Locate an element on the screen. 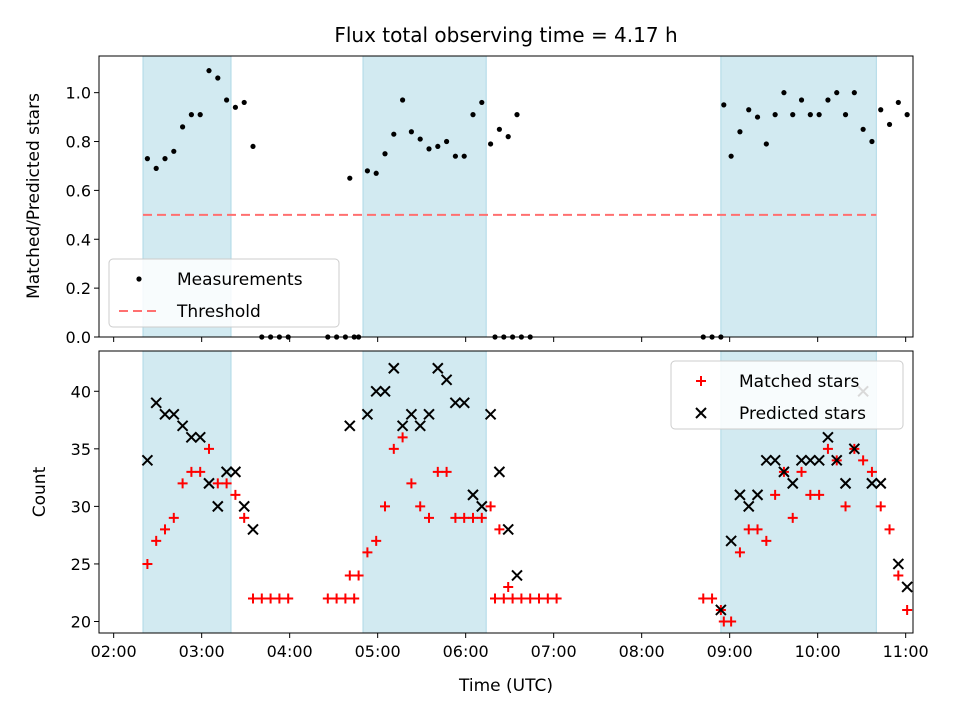  bottom-y-axis-label: Count is located at coordinates (40, 491).